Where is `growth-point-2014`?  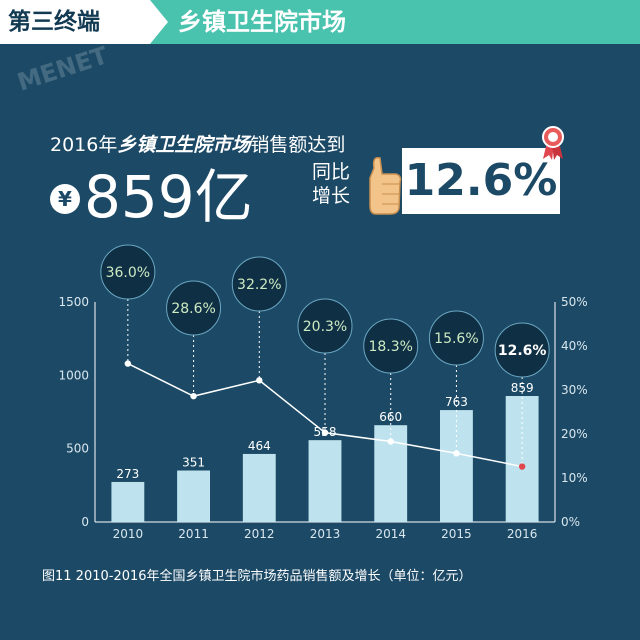
growth-point-2014 is located at coordinates (390, 441).